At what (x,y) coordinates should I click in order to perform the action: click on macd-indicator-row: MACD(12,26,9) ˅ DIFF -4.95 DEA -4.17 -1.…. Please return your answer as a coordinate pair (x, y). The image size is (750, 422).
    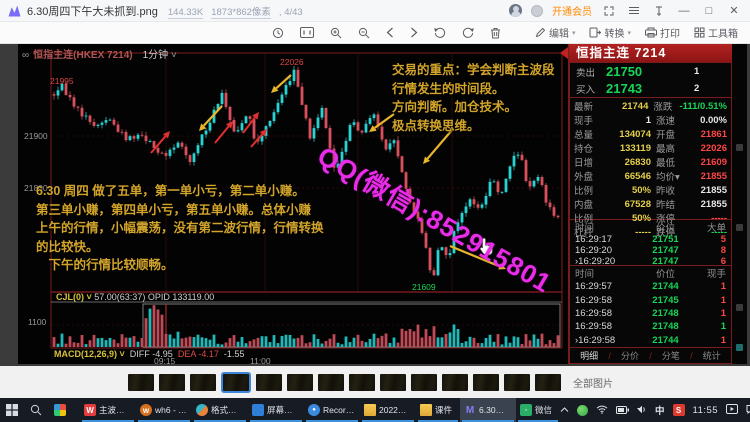
    Looking at the image, I should click on (149, 354).